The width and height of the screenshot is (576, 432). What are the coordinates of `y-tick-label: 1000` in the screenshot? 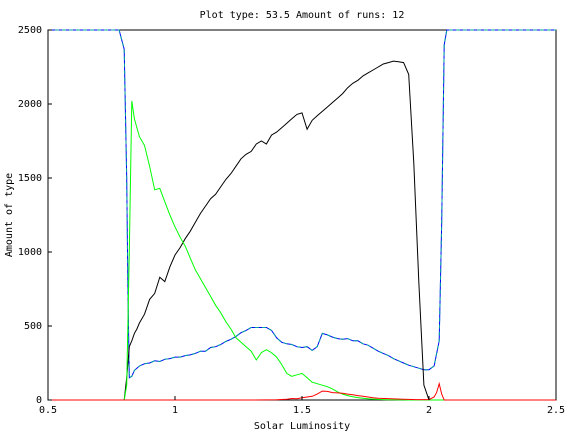 It's located at (30, 252).